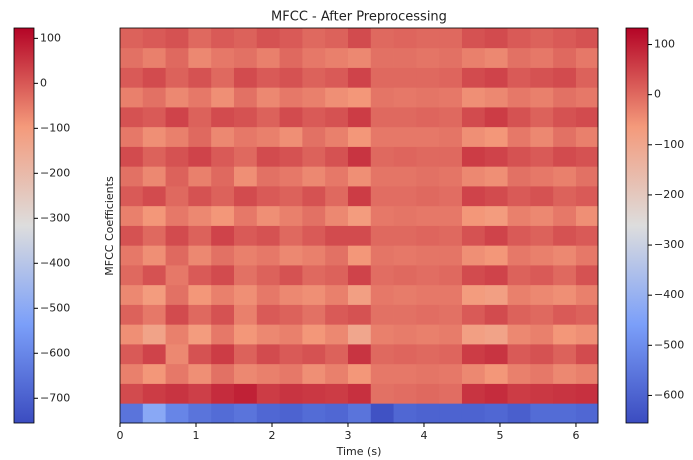 This screenshot has height=460, width=693. I want to click on x-tick-label: 3, so click(347, 435).